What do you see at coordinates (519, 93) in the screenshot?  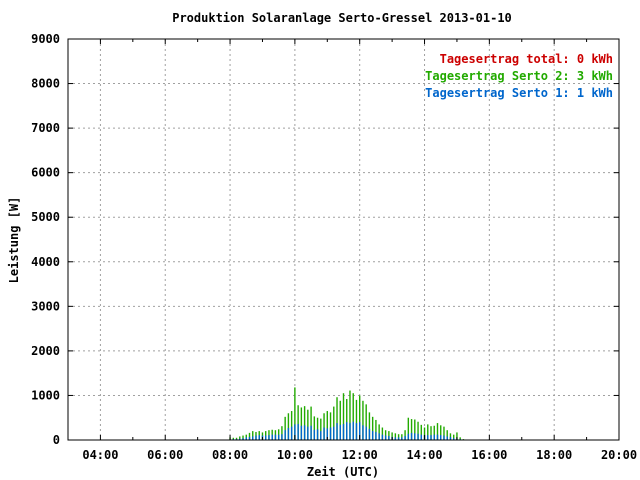 I see `legend-entry: Tagesertrag Serto 1: 1 kWh` at bounding box center [519, 93].